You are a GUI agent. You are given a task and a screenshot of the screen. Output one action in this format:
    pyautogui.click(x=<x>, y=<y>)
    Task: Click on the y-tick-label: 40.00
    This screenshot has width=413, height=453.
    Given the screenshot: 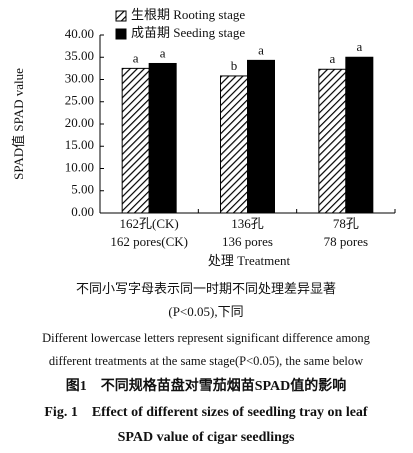 What is the action you would take?
    pyautogui.click(x=79, y=33)
    